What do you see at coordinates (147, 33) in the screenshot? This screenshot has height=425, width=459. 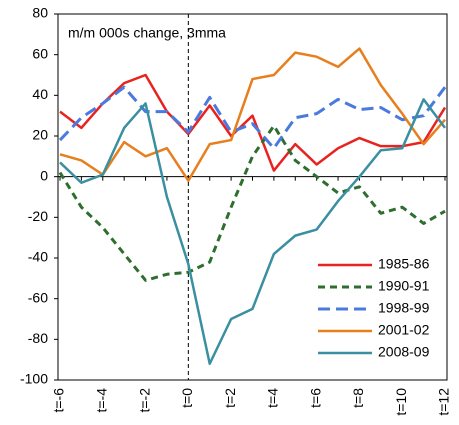 I see `annotation: m/m 000s change, 3mma` at bounding box center [147, 33].